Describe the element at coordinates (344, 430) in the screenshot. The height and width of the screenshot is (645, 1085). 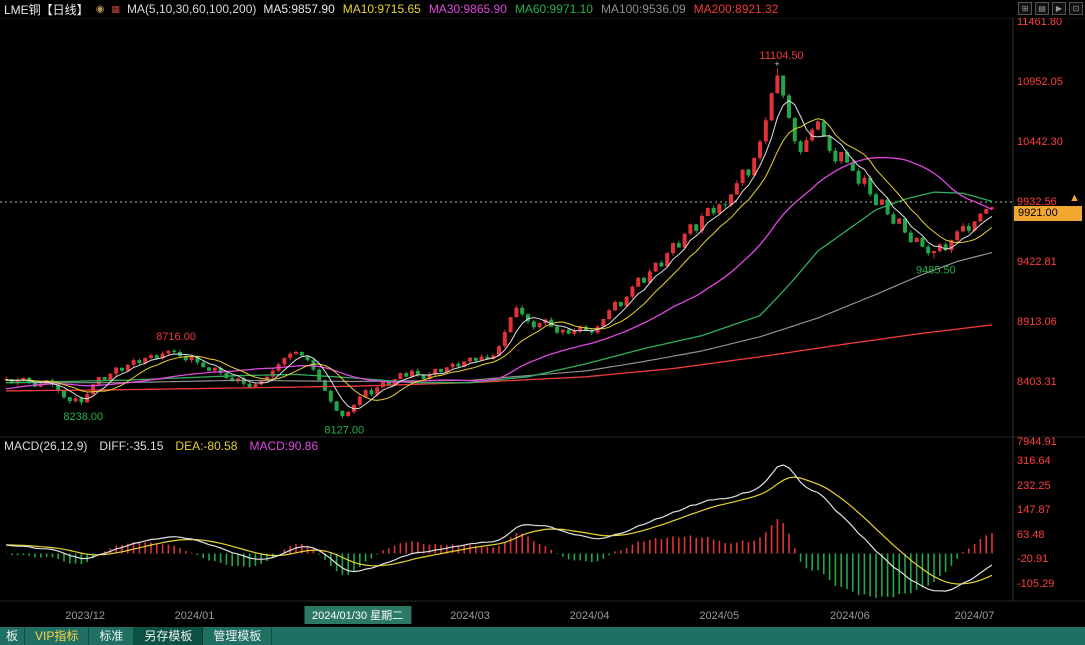
I see `price-annotation: 8127.00` at that location.